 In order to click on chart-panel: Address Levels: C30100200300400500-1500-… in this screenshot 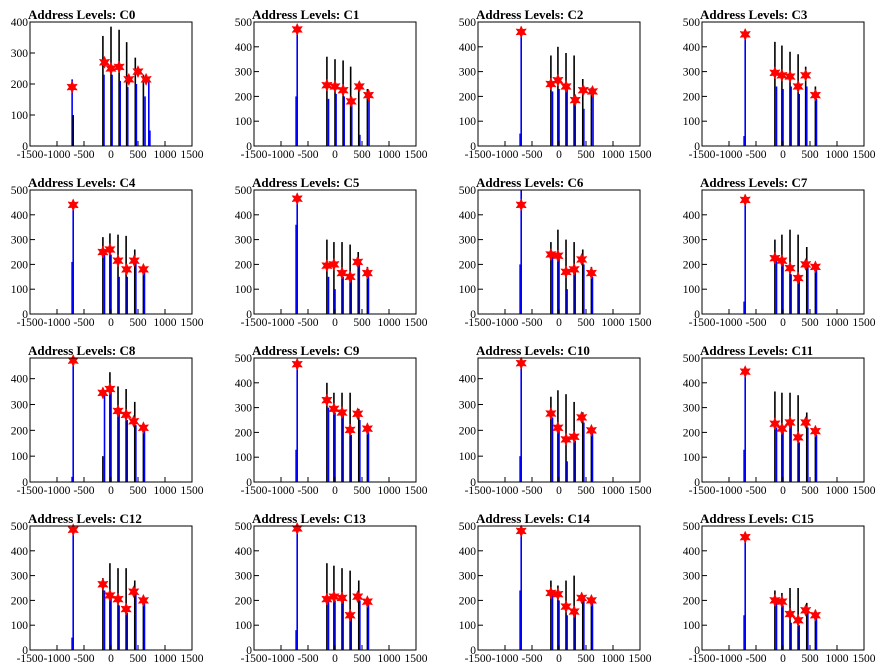, I will do `click(779, 84)`.